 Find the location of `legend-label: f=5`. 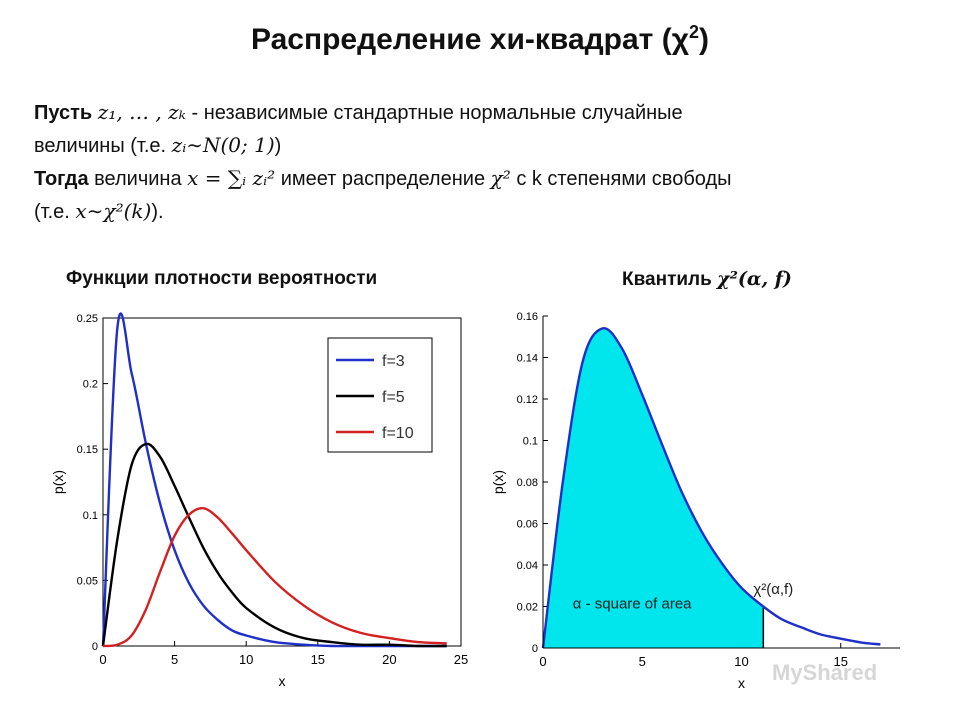

legend-label: f=5 is located at coordinates (393, 397).